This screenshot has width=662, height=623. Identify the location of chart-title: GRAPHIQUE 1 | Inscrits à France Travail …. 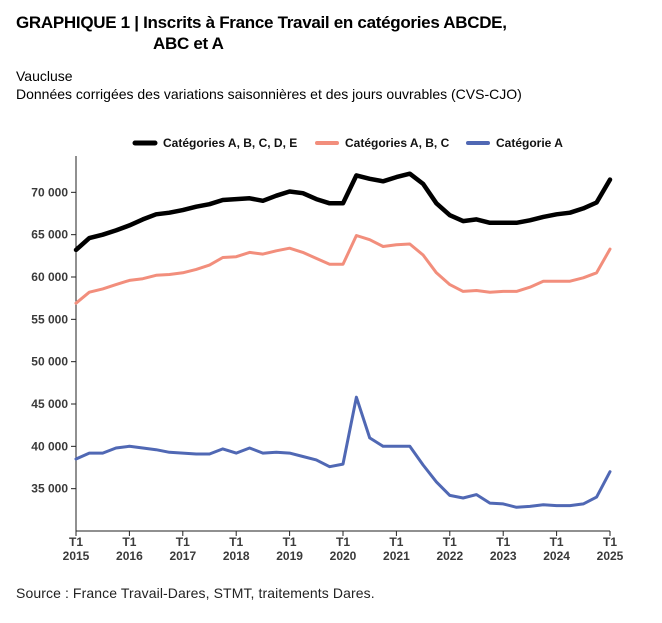
(316, 33).